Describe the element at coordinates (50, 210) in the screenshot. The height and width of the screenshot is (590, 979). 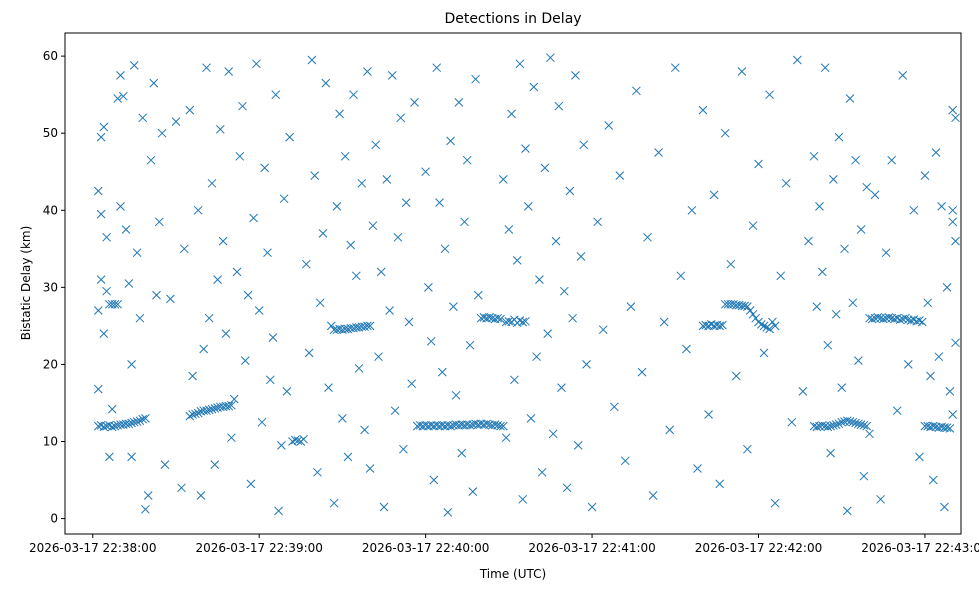
I see `y-tick-label: 40` at that location.